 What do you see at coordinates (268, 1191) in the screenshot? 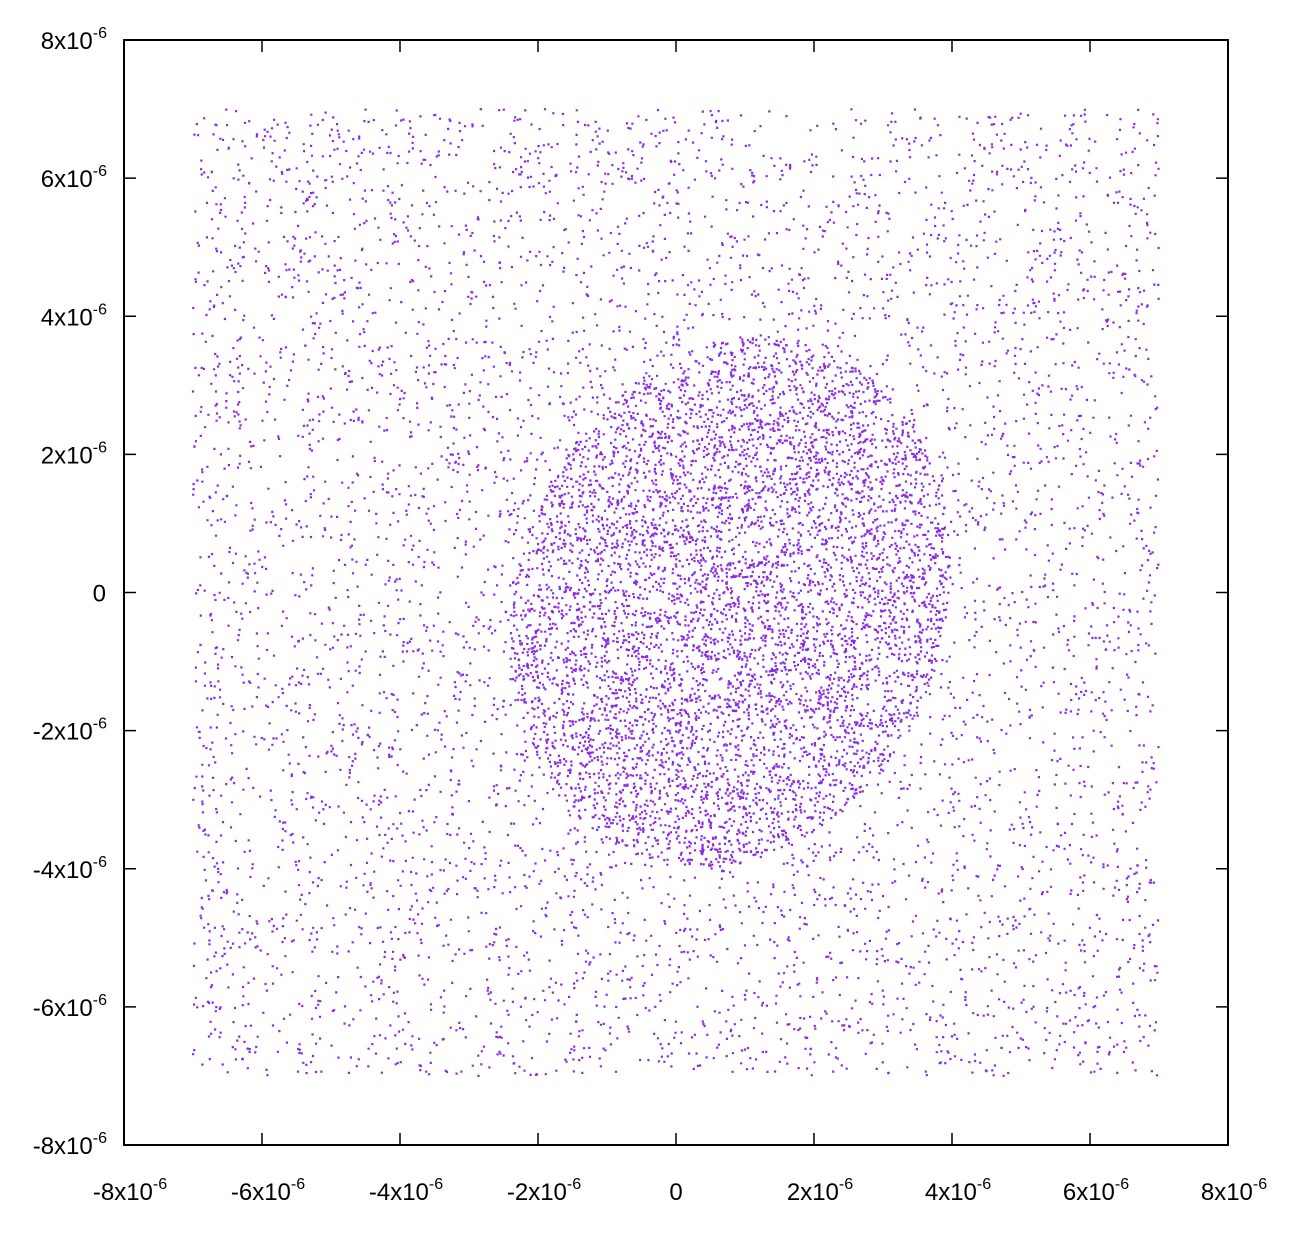
I see `x-tick-label: -6x10⁻⁶` at bounding box center [268, 1191].